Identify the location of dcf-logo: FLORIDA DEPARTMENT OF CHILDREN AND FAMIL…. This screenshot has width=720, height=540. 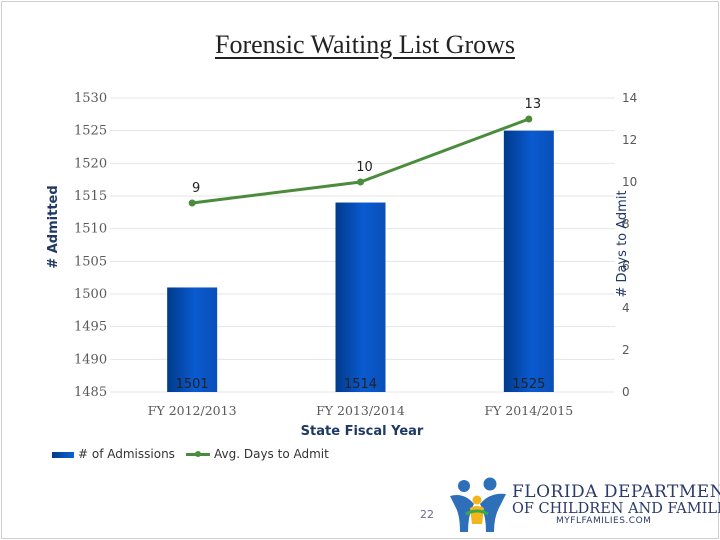
(583, 504).